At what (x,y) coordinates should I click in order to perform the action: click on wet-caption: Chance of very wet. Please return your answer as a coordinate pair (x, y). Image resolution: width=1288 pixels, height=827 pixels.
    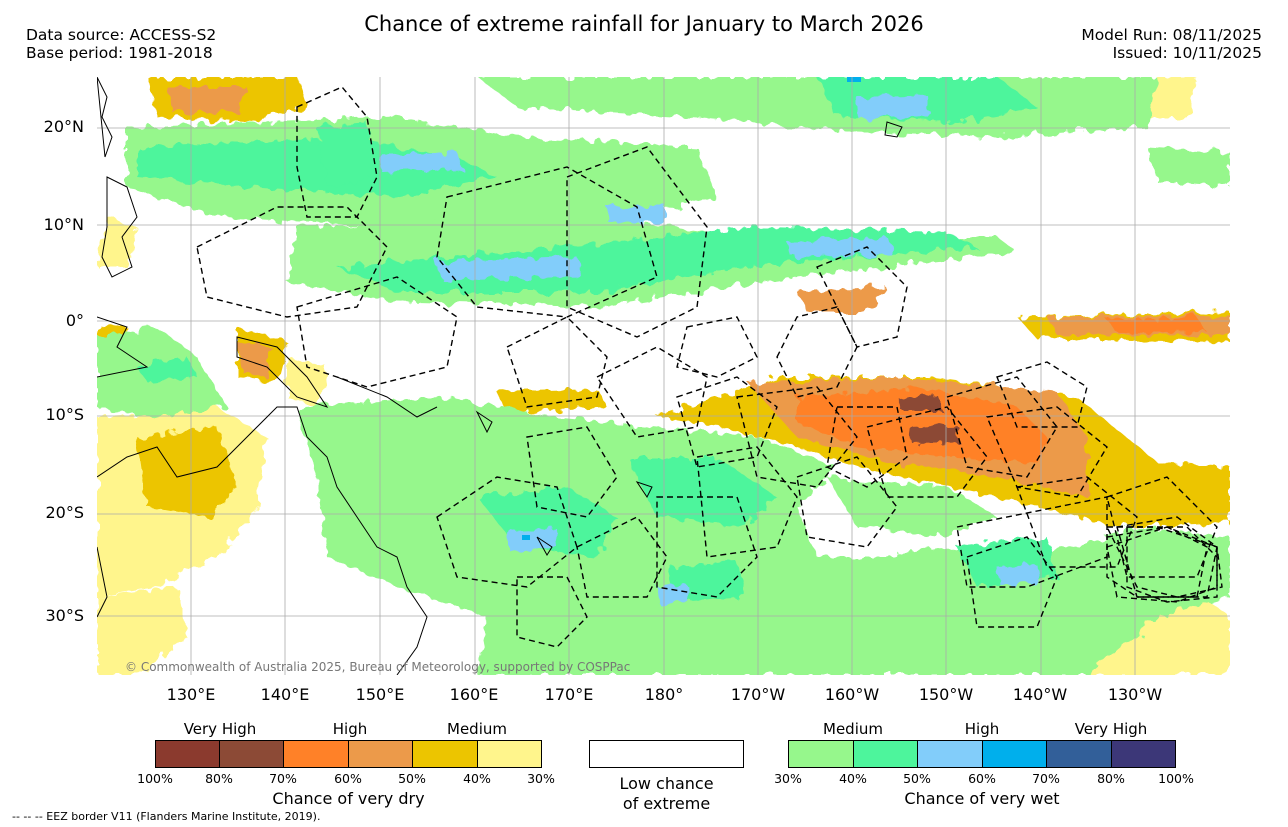
    Looking at the image, I should click on (982, 798).